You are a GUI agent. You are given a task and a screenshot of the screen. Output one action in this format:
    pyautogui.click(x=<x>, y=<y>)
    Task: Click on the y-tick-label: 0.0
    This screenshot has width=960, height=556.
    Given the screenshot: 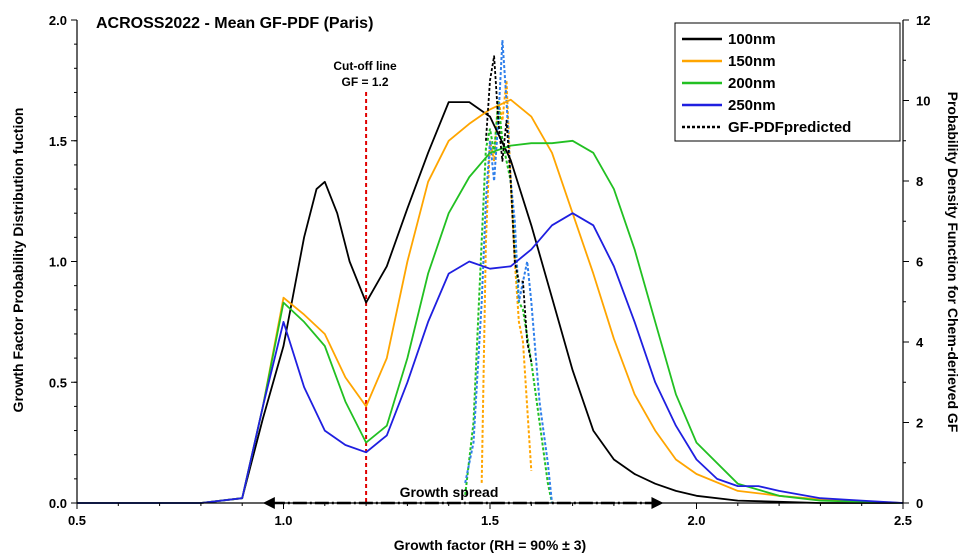 What is the action you would take?
    pyautogui.click(x=58, y=503)
    